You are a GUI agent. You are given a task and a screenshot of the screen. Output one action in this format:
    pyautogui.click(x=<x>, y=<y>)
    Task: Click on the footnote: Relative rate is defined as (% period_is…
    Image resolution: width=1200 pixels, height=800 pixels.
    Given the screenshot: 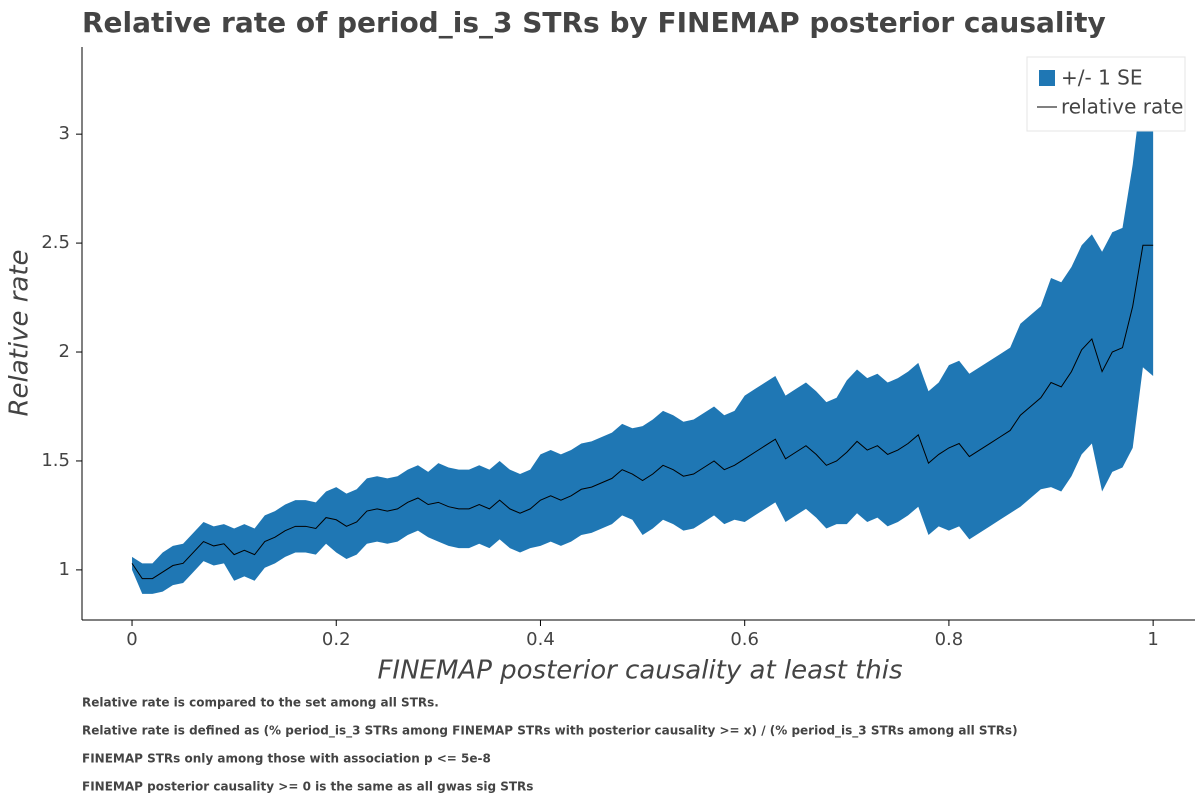 What is the action you would take?
    pyautogui.click(x=550, y=731)
    